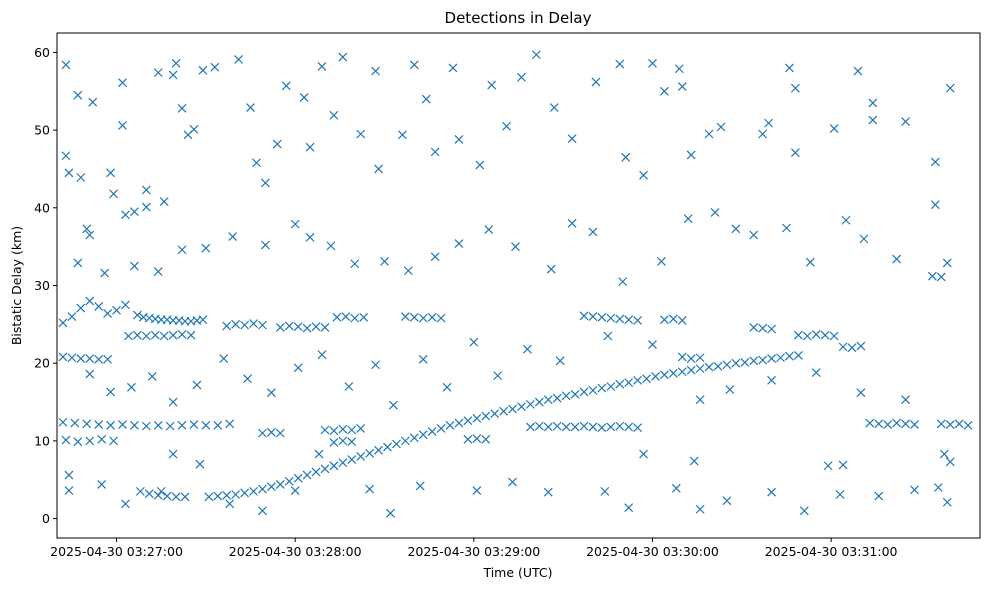 The height and width of the screenshot is (590, 989). I want to click on y-tick-label: 60, so click(42, 52).